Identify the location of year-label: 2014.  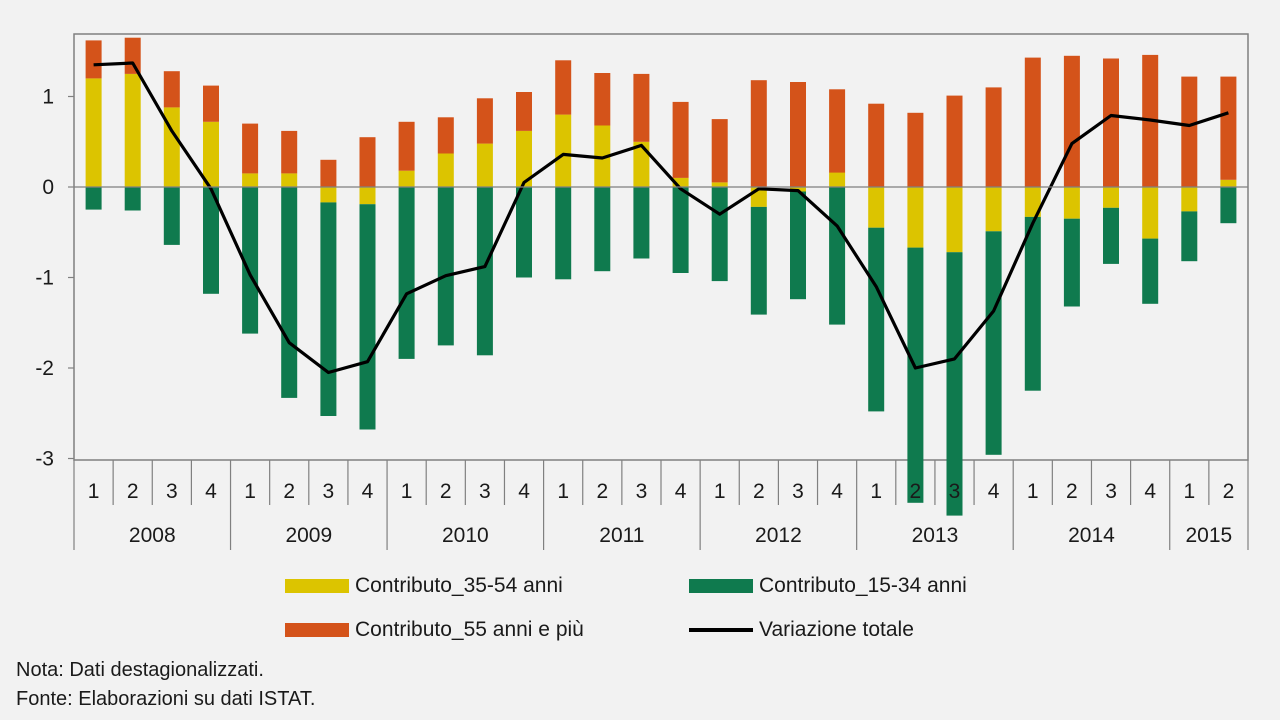
(1091, 535).